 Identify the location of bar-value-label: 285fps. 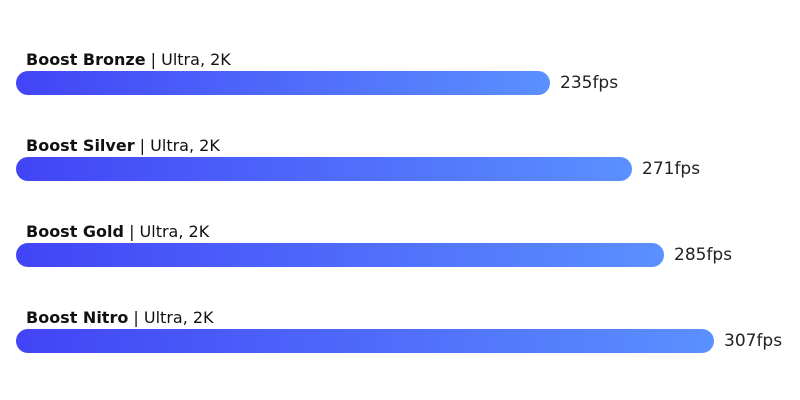
(703, 255).